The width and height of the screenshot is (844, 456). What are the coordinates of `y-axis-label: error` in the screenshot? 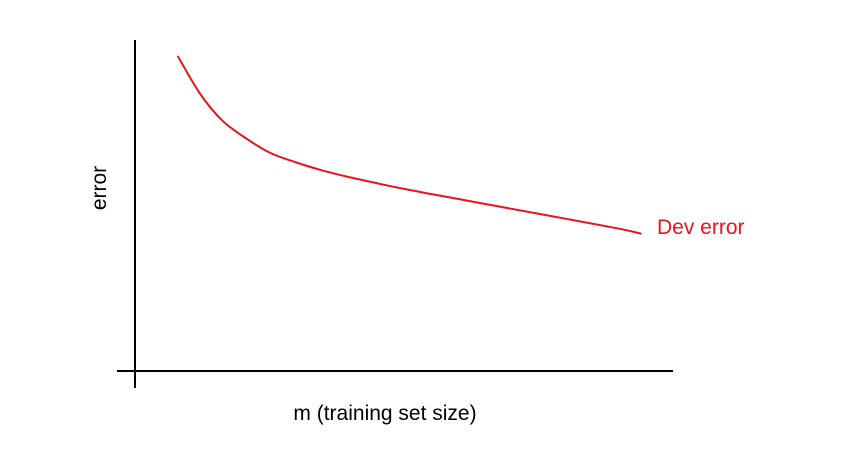 It's located at (99, 188).